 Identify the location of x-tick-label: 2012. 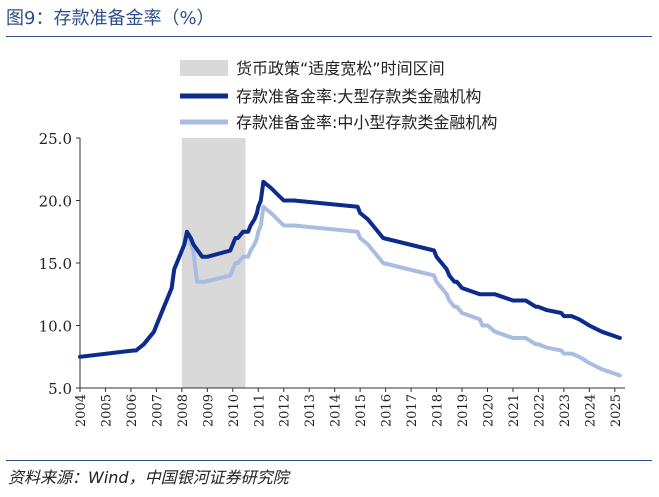
(285, 410).